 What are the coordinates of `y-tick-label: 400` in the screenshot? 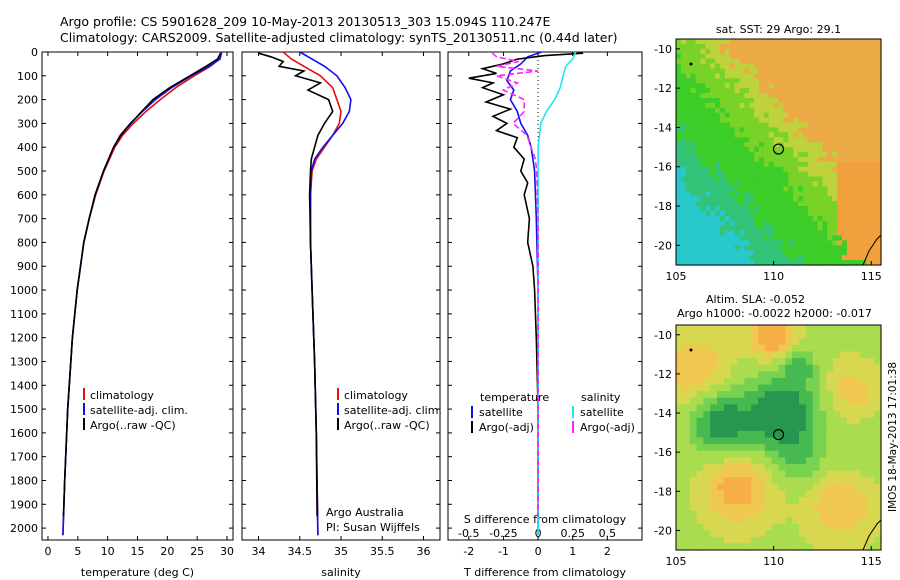 It's located at (27, 147).